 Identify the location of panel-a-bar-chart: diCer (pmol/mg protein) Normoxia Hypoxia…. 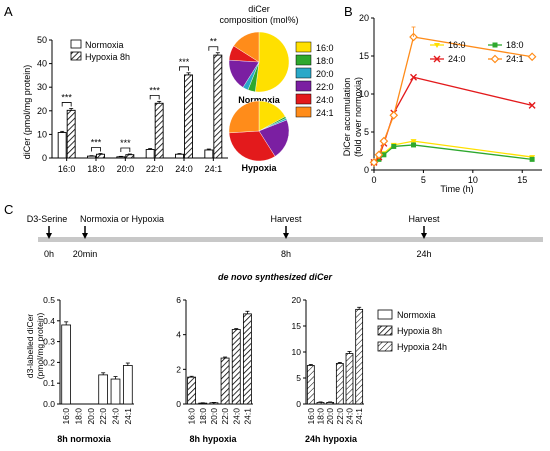
(125, 104).